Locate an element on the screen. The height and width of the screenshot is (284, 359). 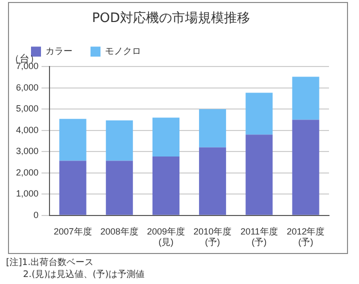
chart-title: POD対応機の市場規模推移 is located at coordinates (171, 18).